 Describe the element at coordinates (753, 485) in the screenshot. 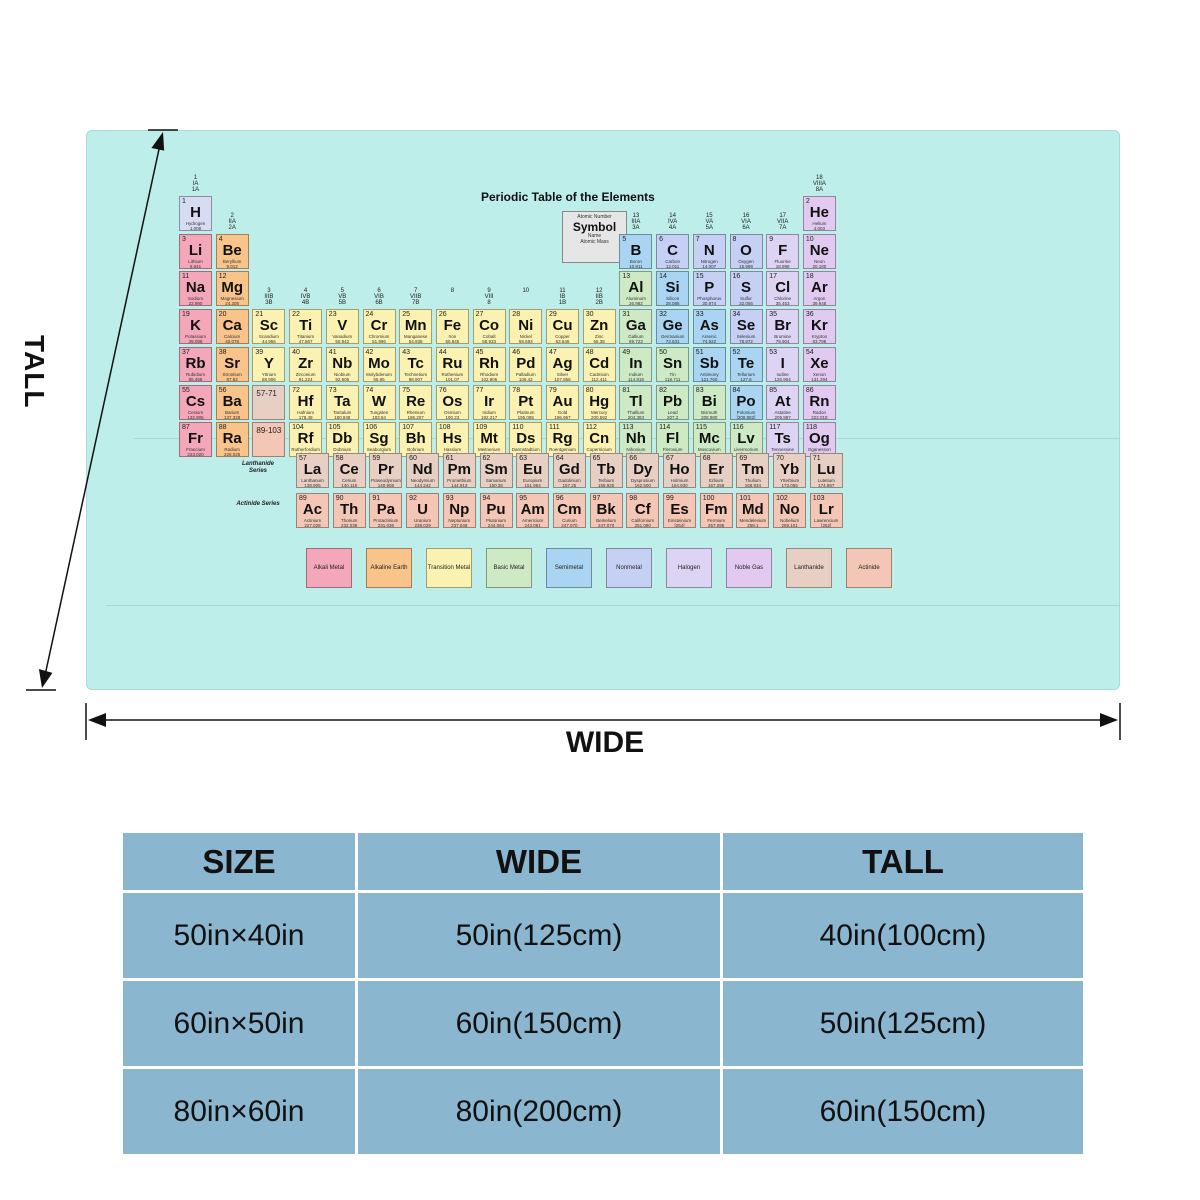

I see `atomic-mass: 168.934` at that location.